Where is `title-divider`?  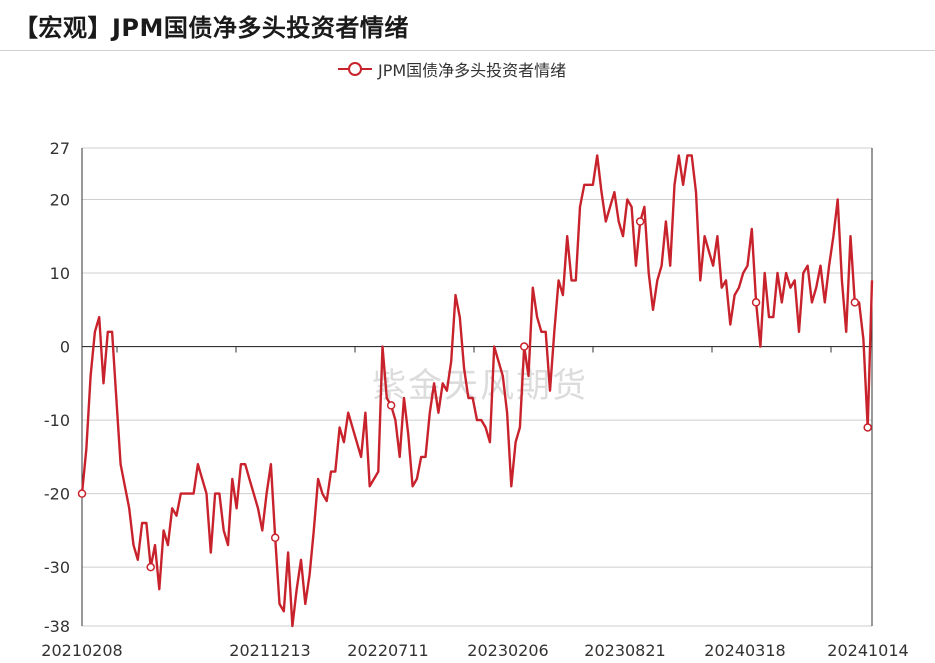 title-divider is located at coordinates (467, 50).